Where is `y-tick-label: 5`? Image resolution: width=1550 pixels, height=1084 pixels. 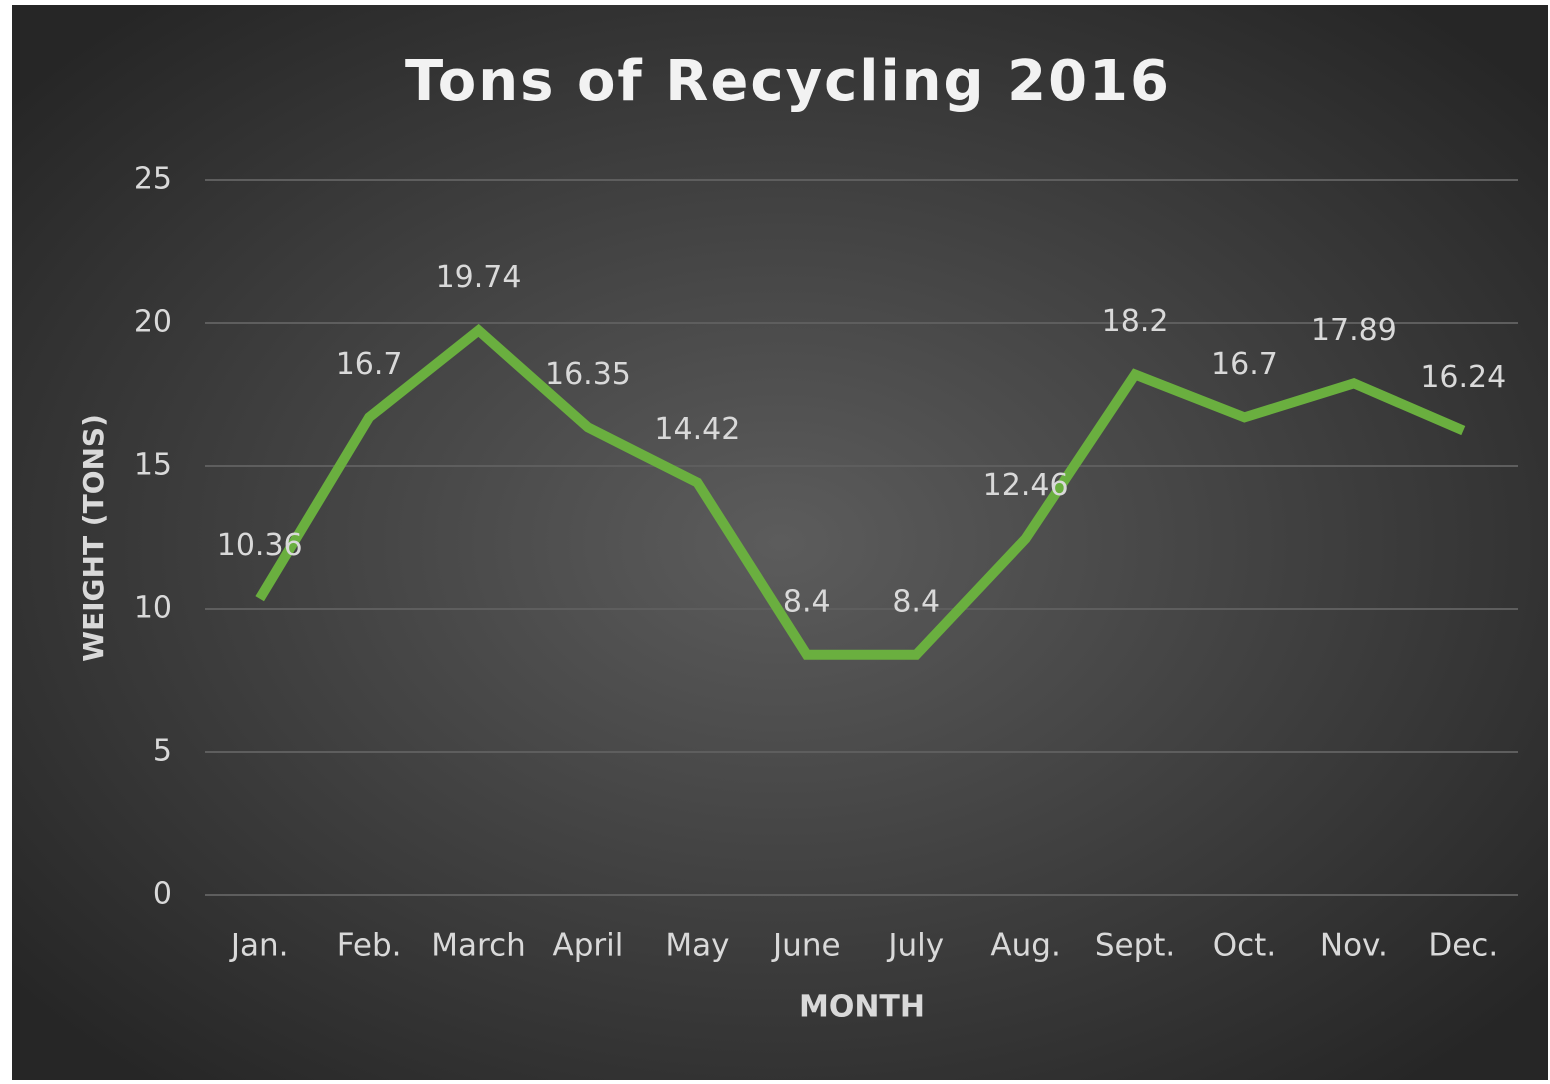 y-tick-label: 5 is located at coordinates (162, 751).